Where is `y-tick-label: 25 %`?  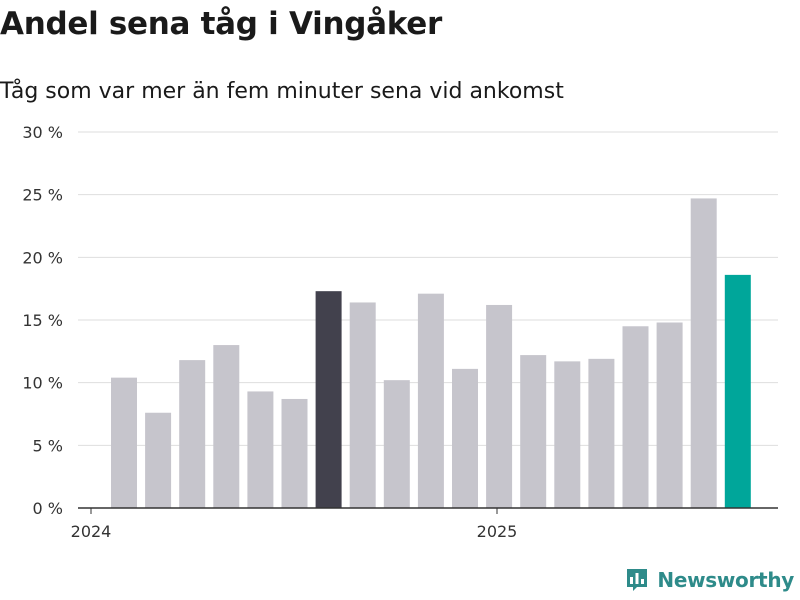
y-tick-label: 25 % is located at coordinates (42, 195).